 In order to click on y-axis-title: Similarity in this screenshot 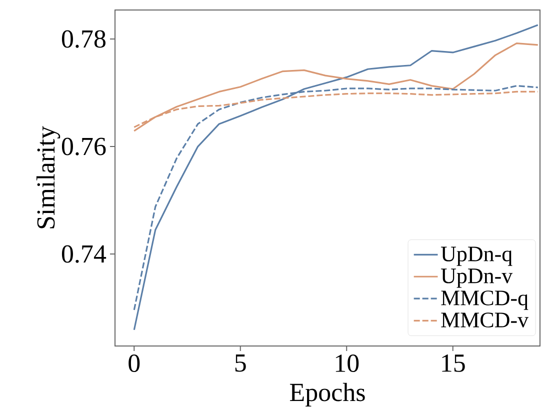, I will do `click(48, 177)`.